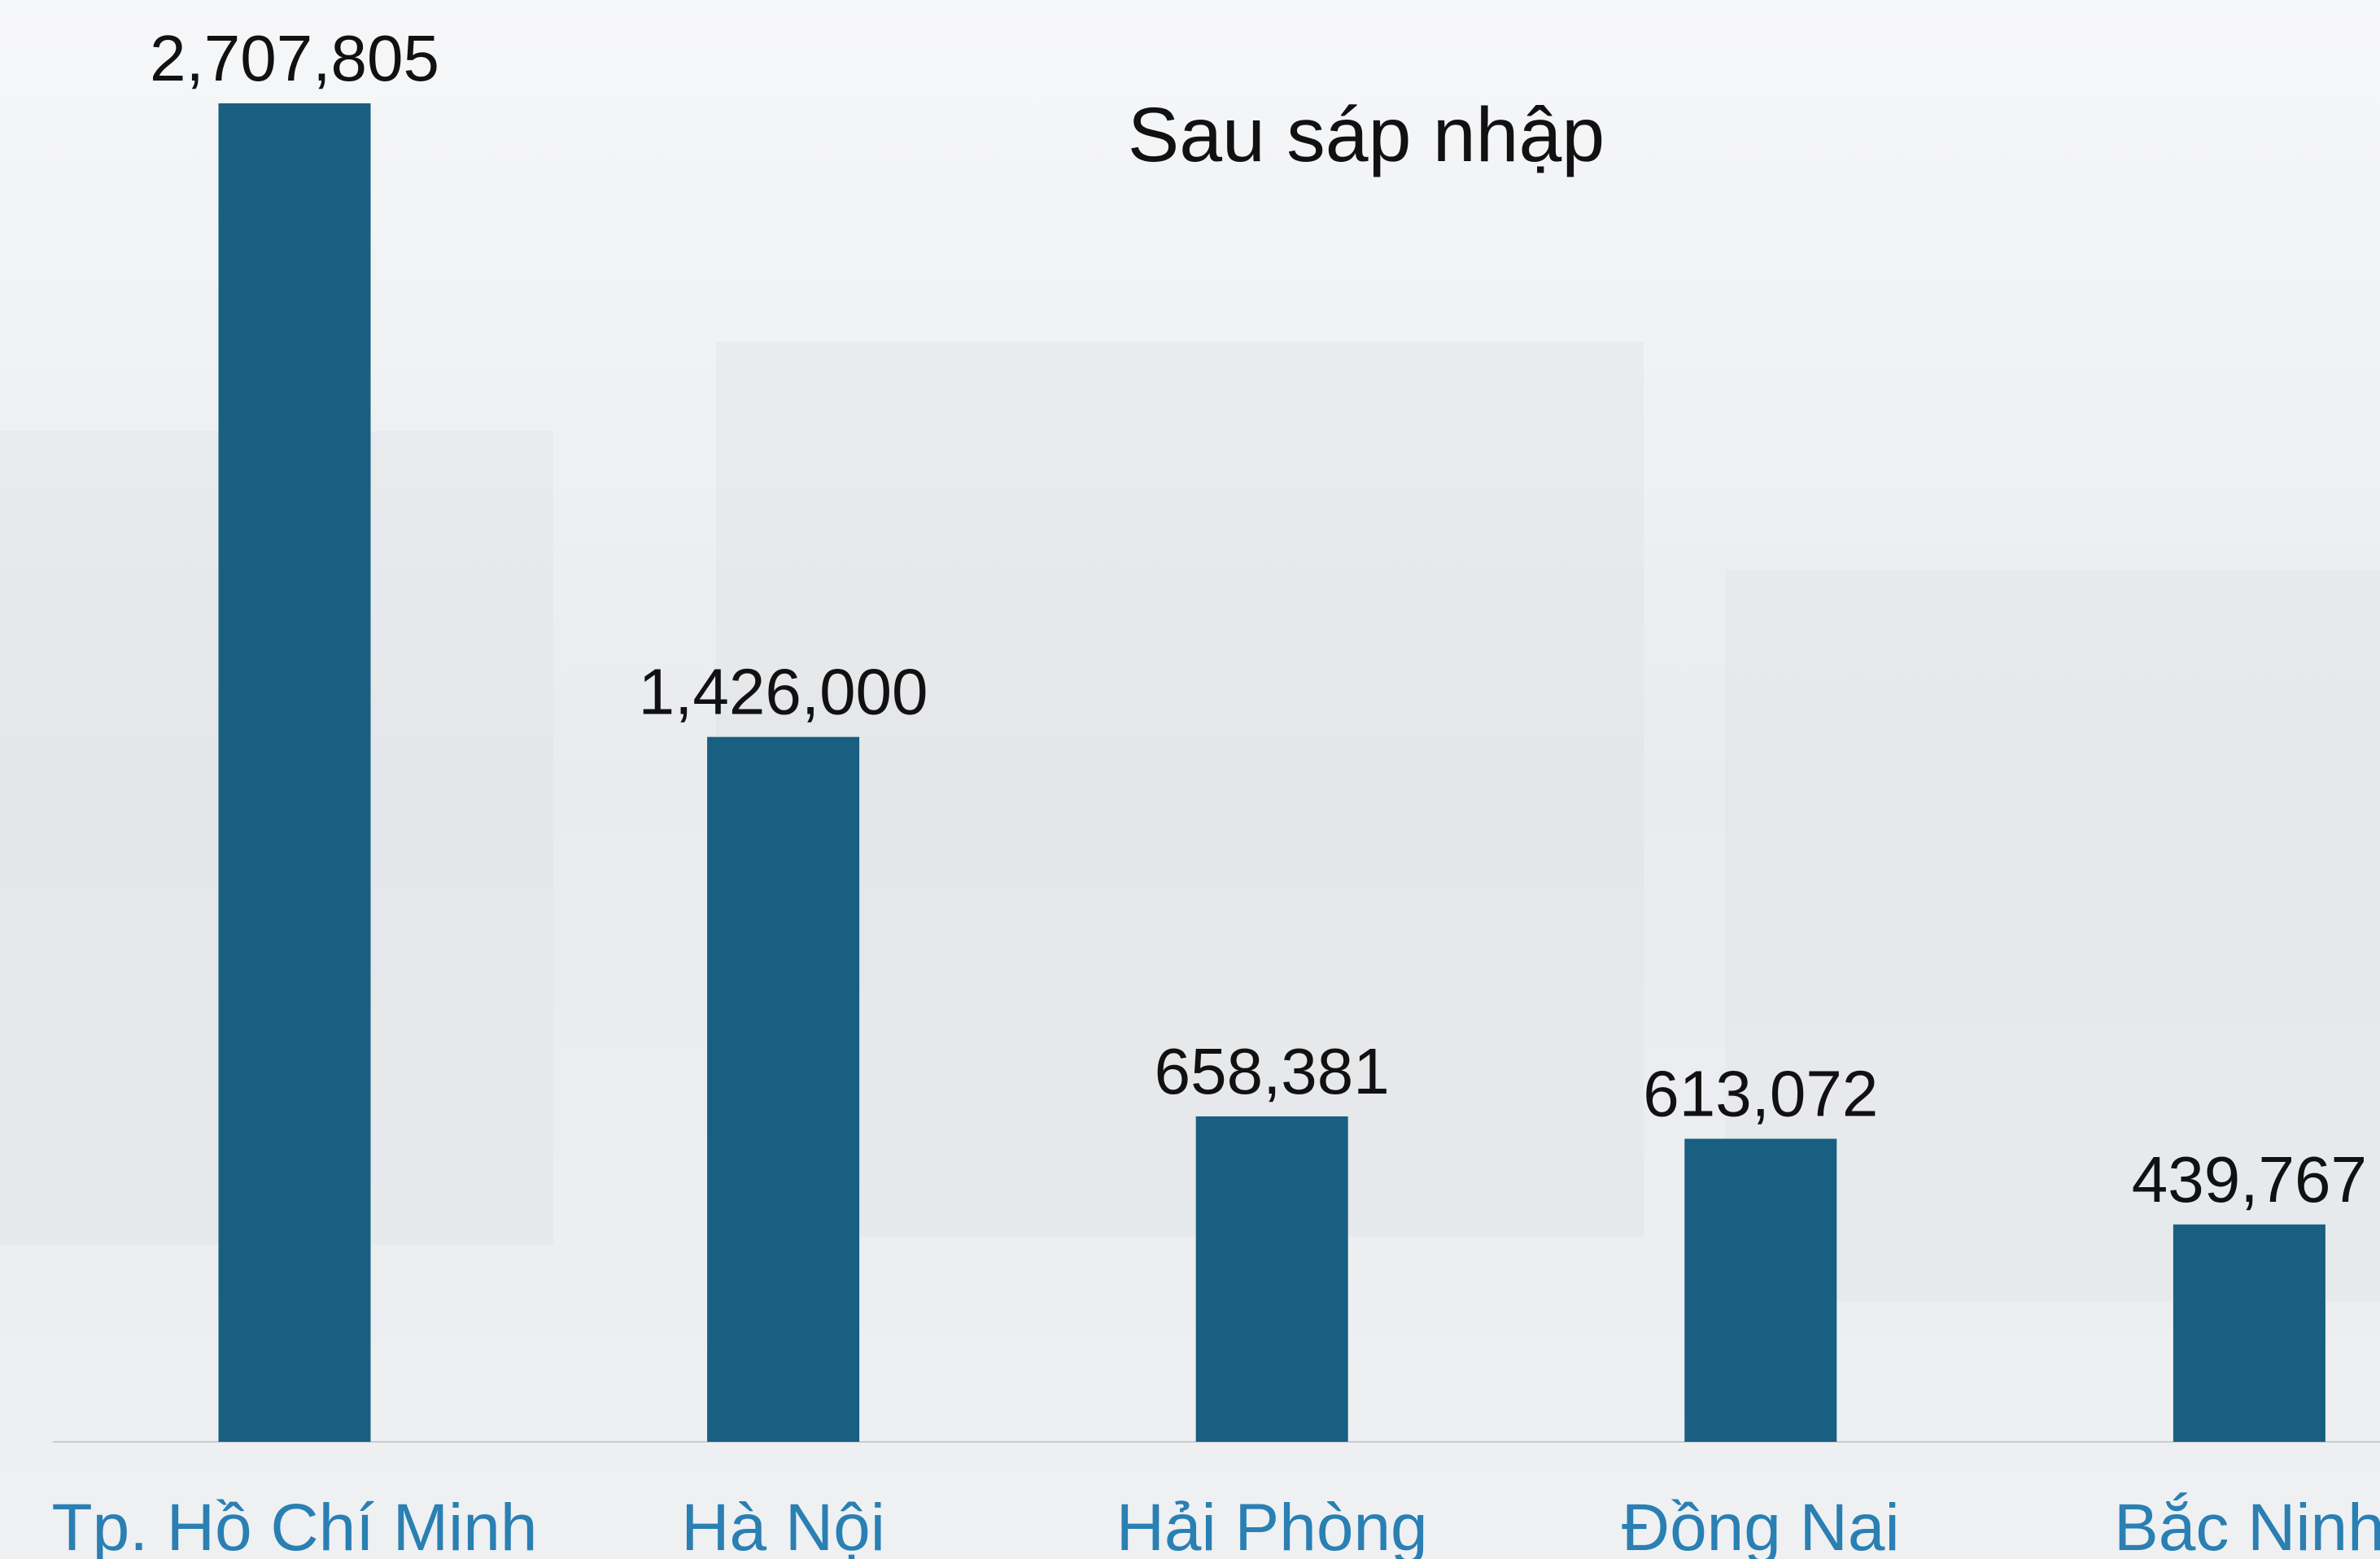  Describe the element at coordinates (783, 692) in the screenshot. I see `data-label: 1,426,000` at that location.